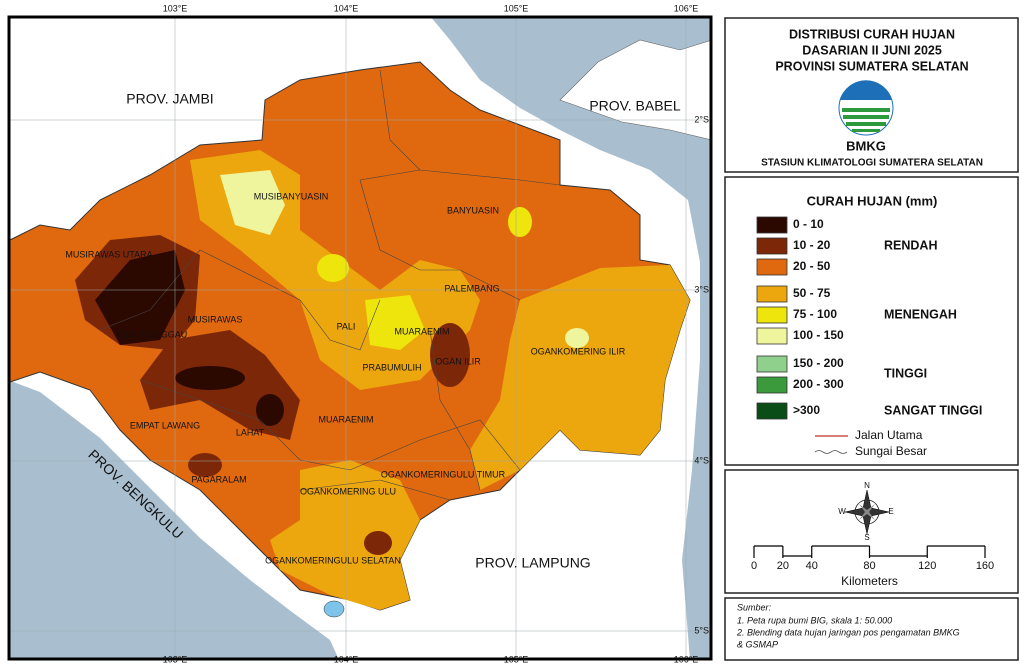 The width and height of the screenshot is (1024, 672). What do you see at coordinates (333, 560) in the screenshot?
I see `district-label: OGANKOMERINGULU SELATAN` at bounding box center [333, 560].